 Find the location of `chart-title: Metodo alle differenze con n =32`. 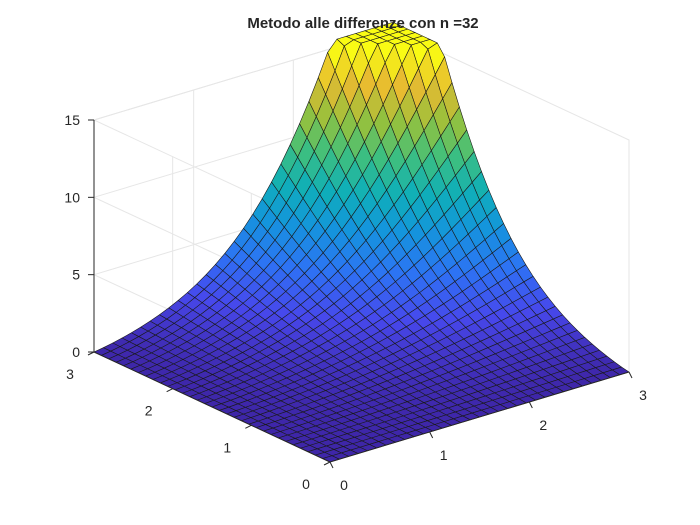

chart-title: Metodo alle differenze con n =32 is located at coordinates (362, 23).